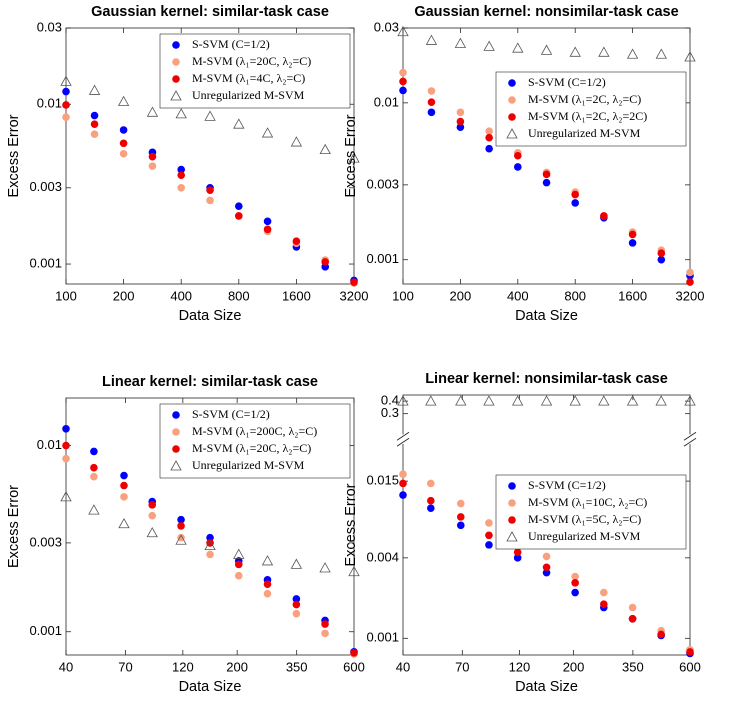  Describe the element at coordinates (382, 637) in the screenshot. I see `y-tick-label: 0.001` at that location.